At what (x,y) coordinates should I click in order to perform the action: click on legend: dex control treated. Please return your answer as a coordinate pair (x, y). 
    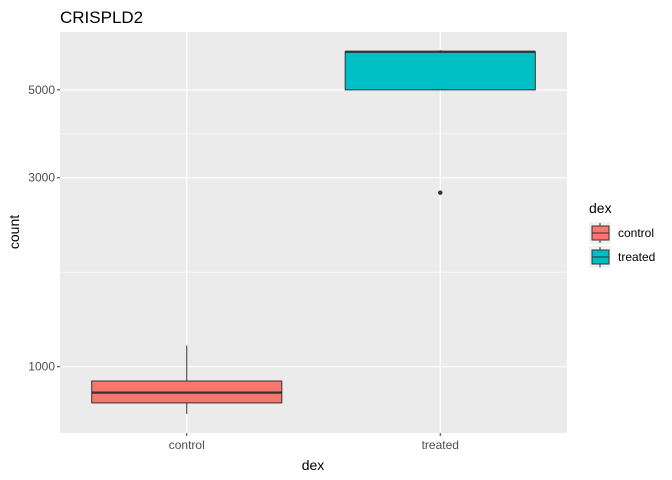
    Looking at the image, I should click on (622, 234).